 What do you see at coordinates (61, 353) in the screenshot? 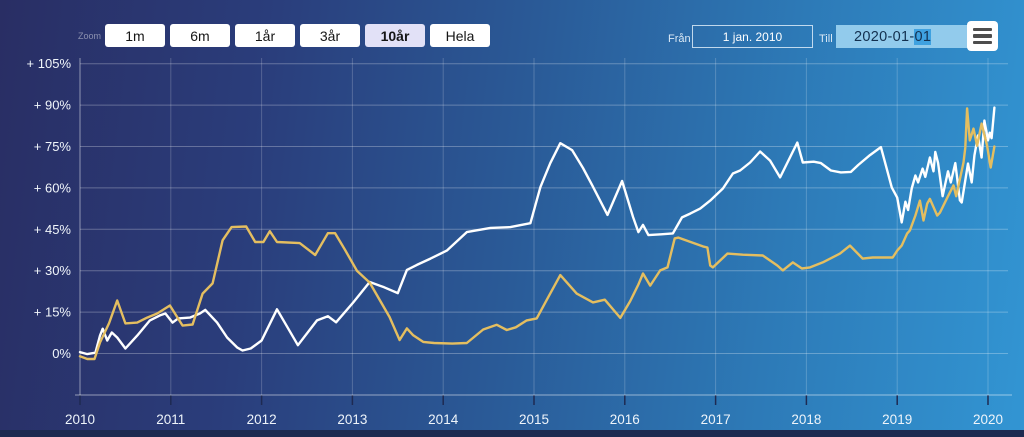
I see `y-axis-label: 0%` at bounding box center [61, 353].